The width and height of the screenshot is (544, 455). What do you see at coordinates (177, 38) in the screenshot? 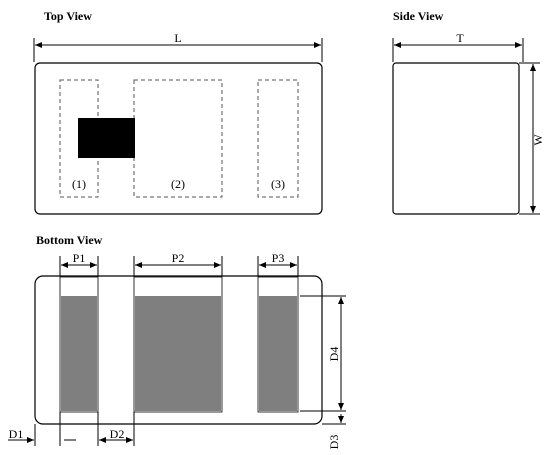
I see `dim-label-l: L` at bounding box center [177, 38].